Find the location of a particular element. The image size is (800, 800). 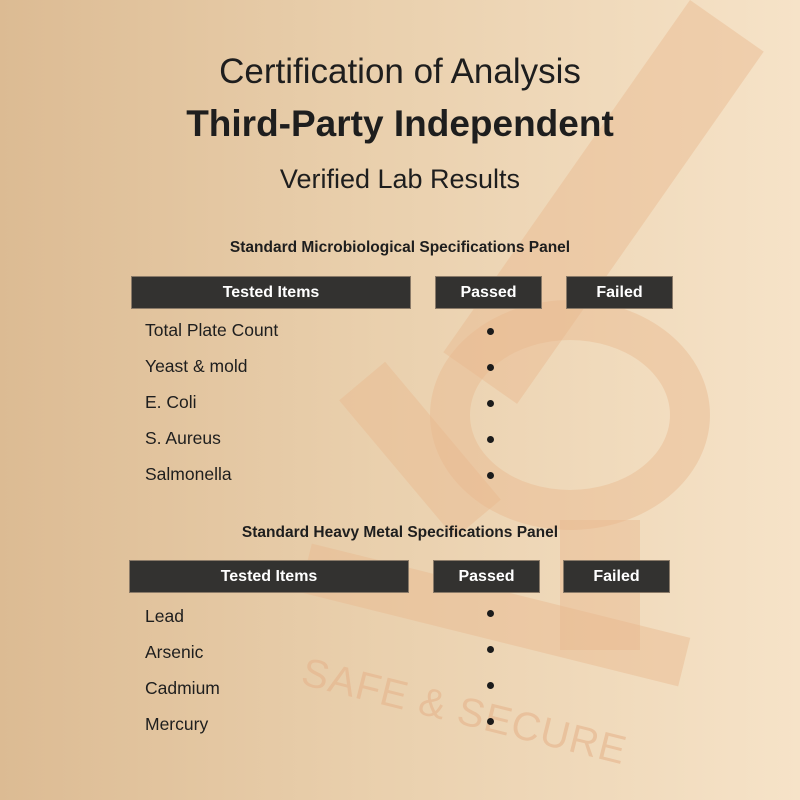

tested-item: Total Plate Count is located at coordinates (212, 330).